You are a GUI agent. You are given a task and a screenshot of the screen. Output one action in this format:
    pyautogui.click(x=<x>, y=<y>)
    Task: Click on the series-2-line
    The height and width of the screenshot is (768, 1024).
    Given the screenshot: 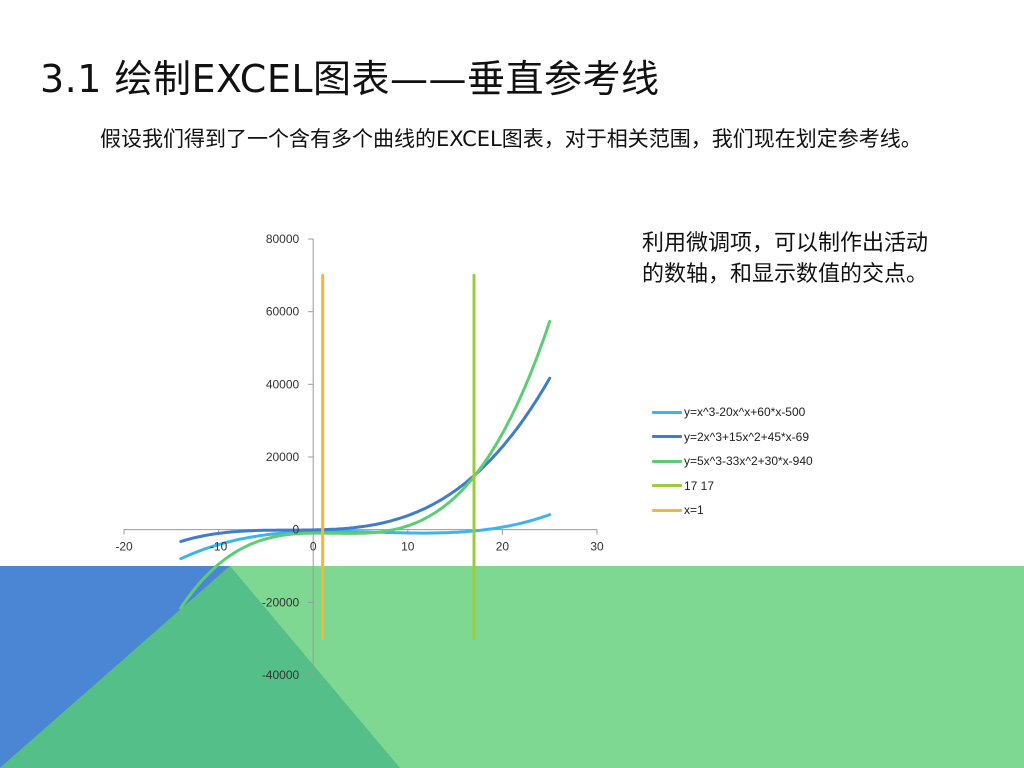 What is the action you would take?
    pyautogui.click(x=365, y=464)
    